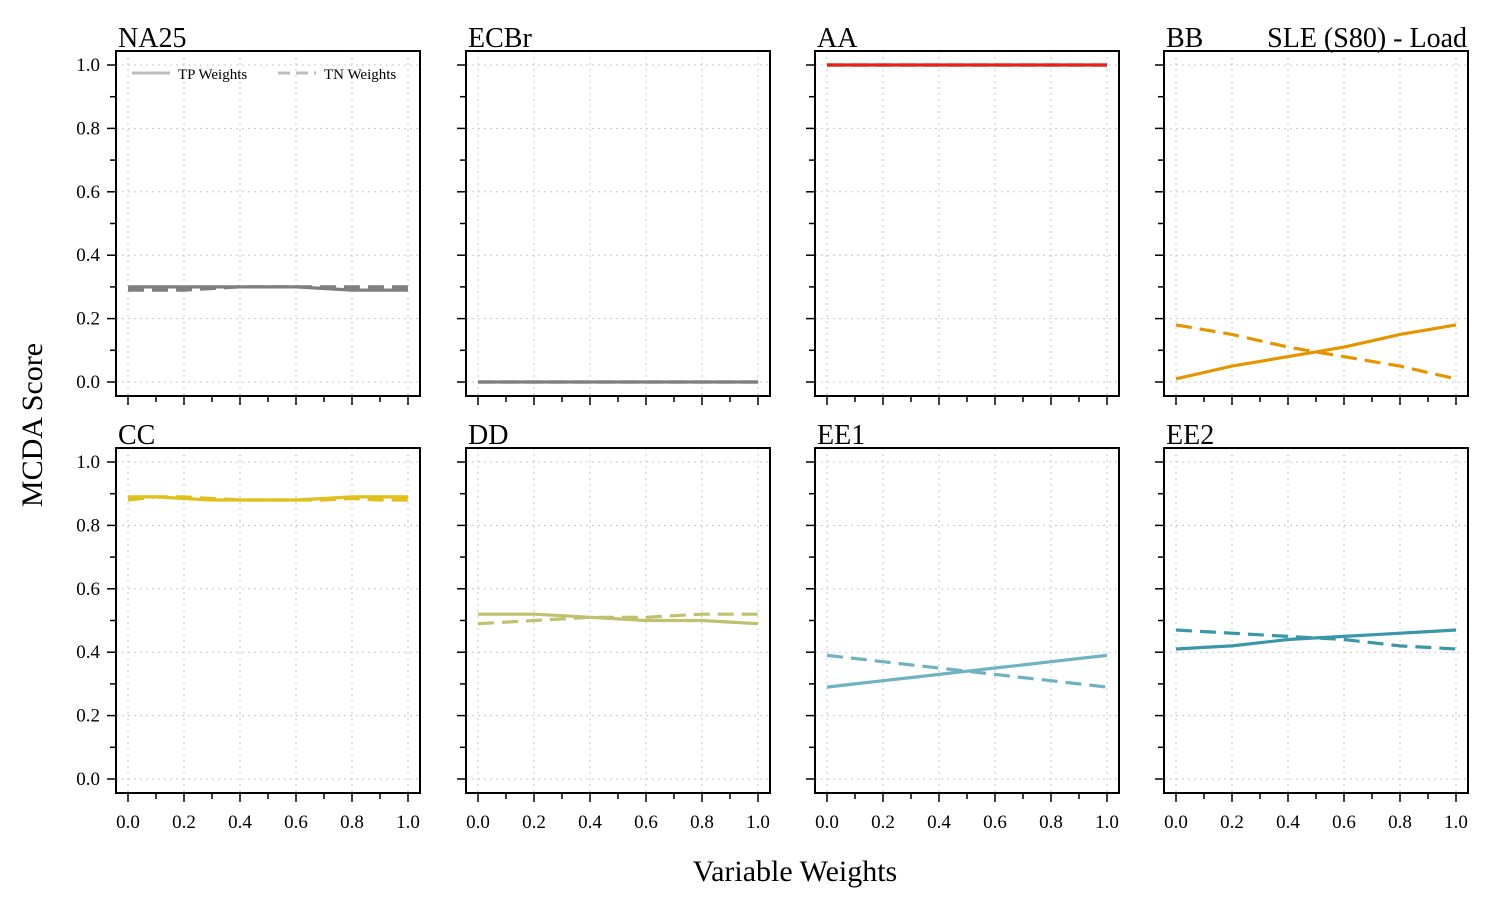 This screenshot has width=1500, height=905. I want to click on panel-title: ECBr, so click(500, 38).